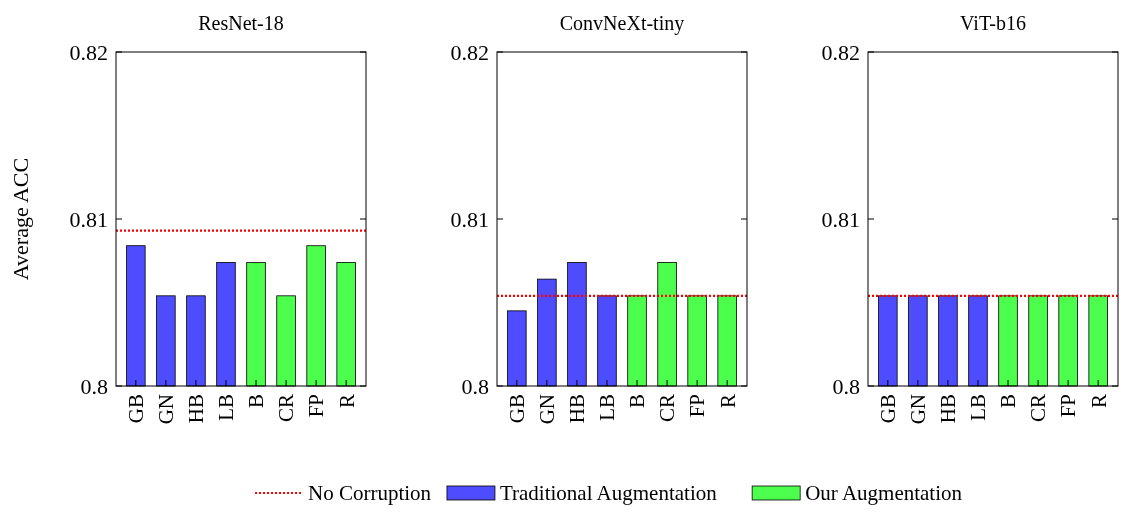 Image resolution: width=1122 pixels, height=512 pixels. I want to click on legend-label: Traditional Augmentation, so click(608, 493).